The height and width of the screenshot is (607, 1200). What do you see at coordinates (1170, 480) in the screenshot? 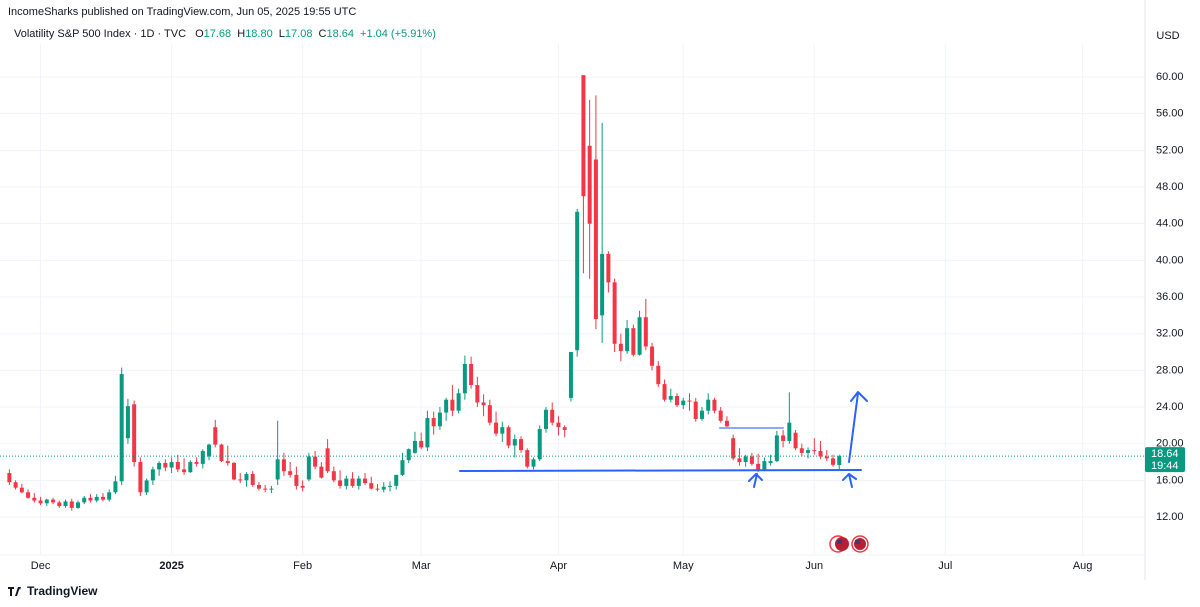
I see `y-tick-label: 16.00` at bounding box center [1170, 480].